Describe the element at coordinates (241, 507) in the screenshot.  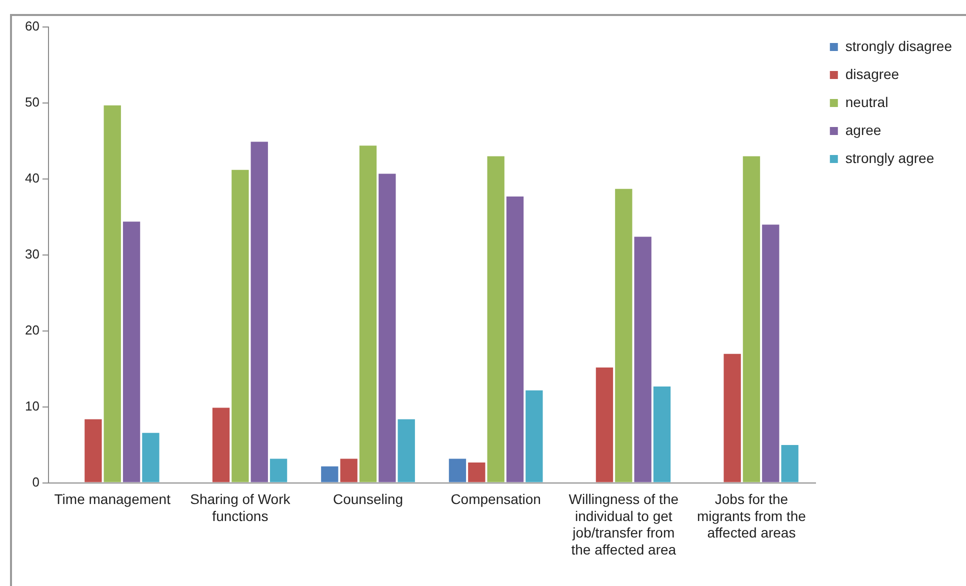
I see `x-tick-label: Sharing of Work functions` at that location.